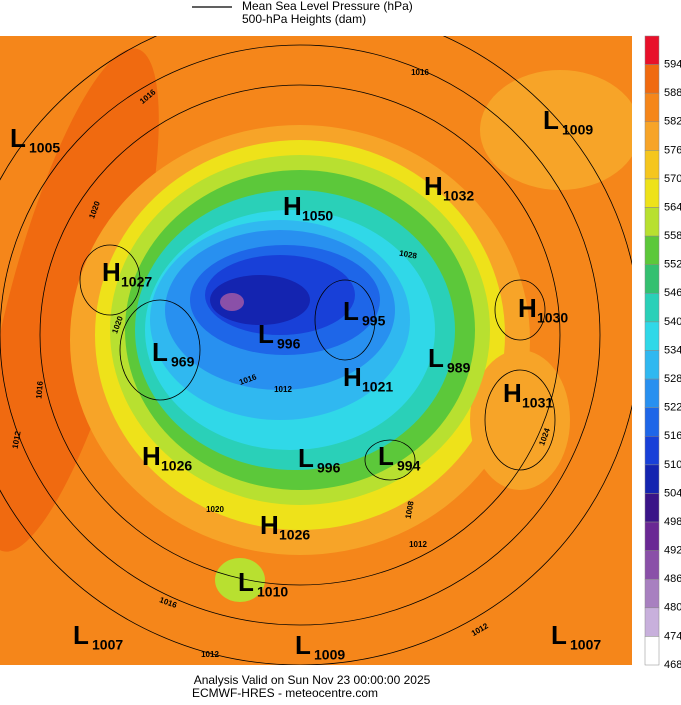 The width and height of the screenshot is (681, 705). Describe the element at coordinates (672, 122) in the screenshot. I see `colorbar-label: 582` at that location.